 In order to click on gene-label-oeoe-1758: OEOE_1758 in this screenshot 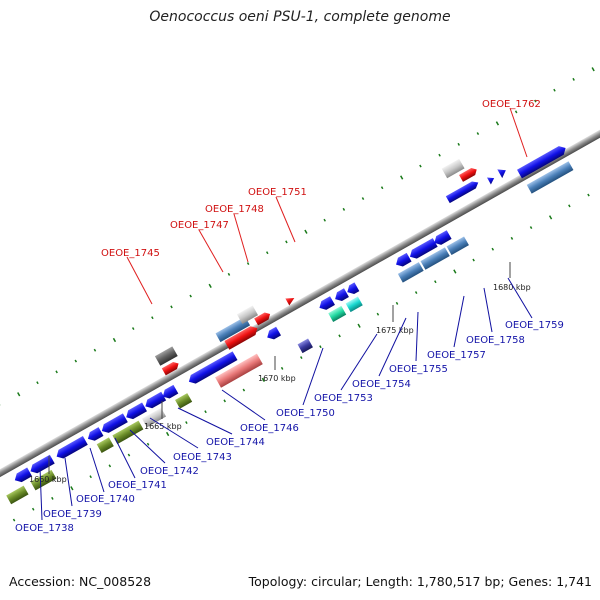, I will do `click(495, 340)`.